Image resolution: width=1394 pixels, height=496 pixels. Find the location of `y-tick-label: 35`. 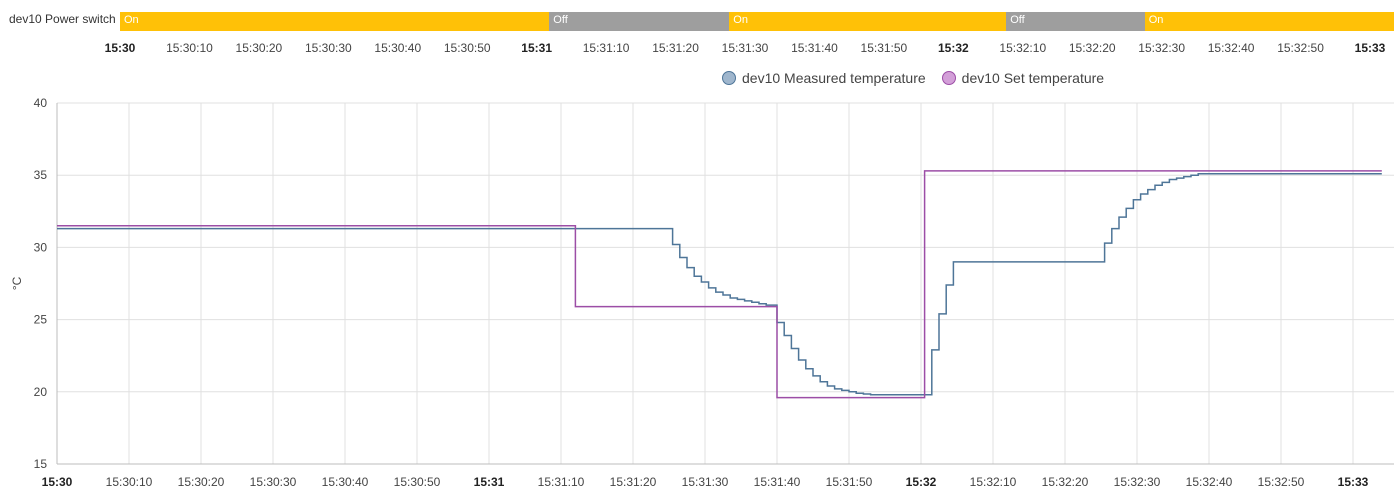

y-tick-label: 35 is located at coordinates (41, 175).